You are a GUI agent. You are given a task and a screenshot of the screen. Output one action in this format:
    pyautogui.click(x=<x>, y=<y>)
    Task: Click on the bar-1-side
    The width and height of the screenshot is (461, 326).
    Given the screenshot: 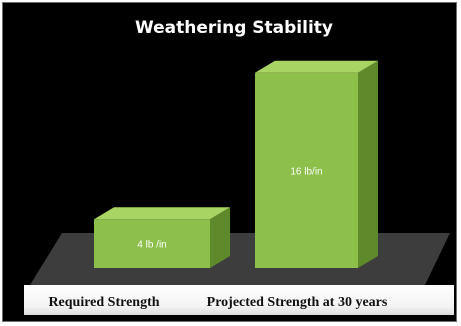 What is the action you would take?
    pyautogui.click(x=368, y=164)
    